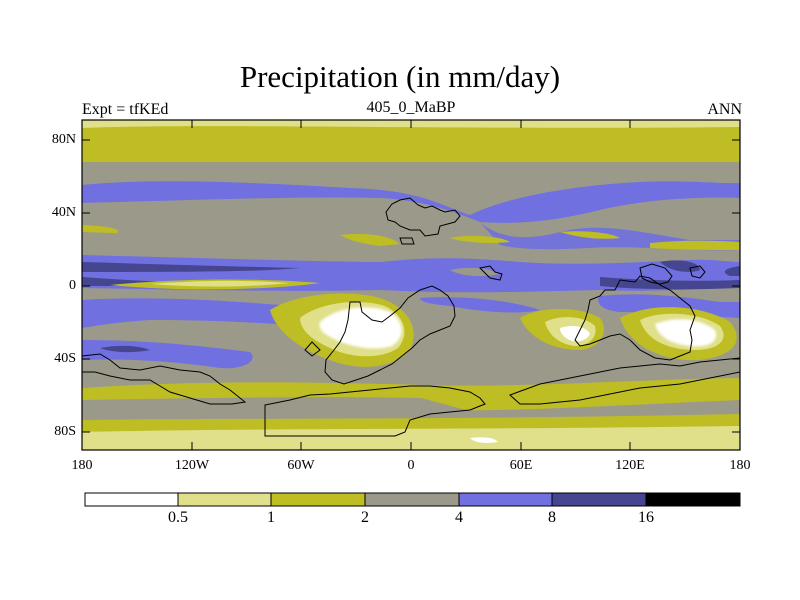 Image resolution: width=800 pixels, height=600 pixels. I want to click on y-tick-label: 40S, so click(65, 358).